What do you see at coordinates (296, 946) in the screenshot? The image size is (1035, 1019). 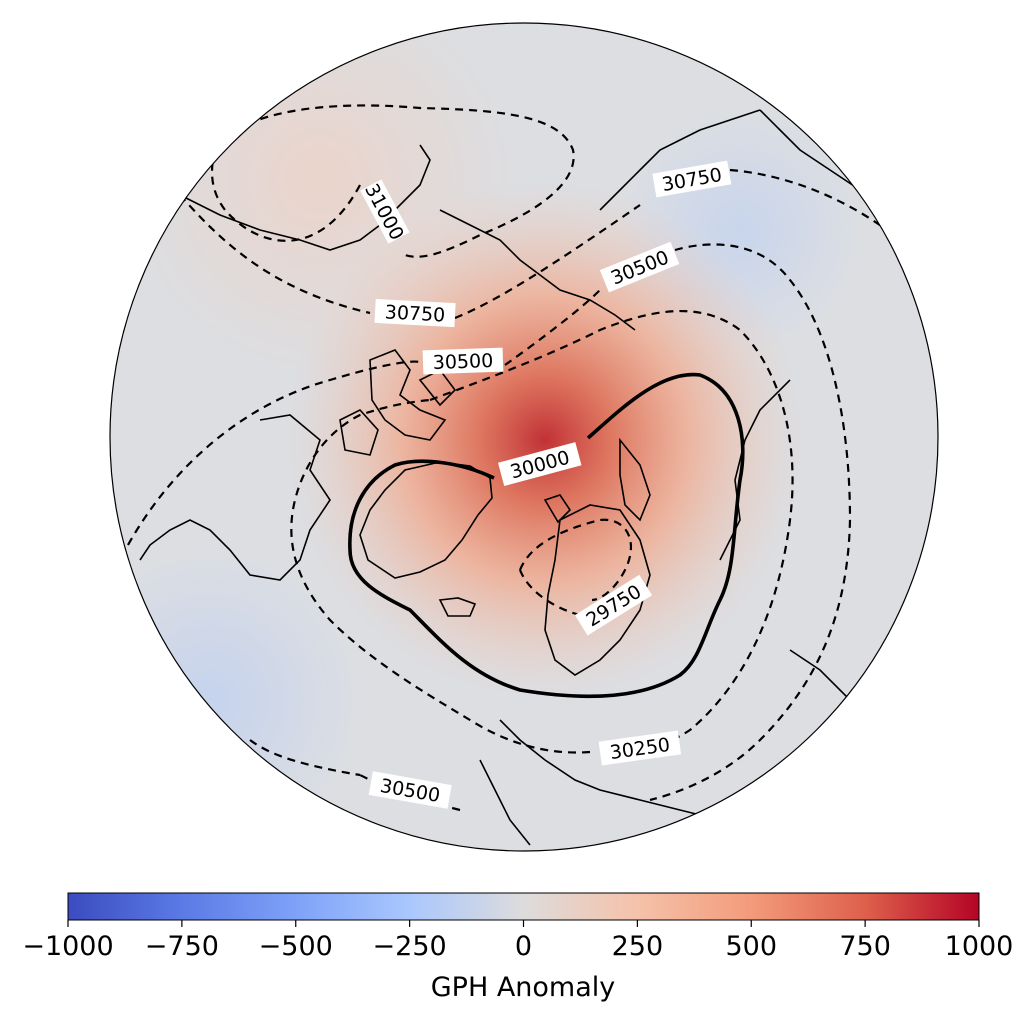 I see `colorbar-tick-label: −500` at bounding box center [296, 946].